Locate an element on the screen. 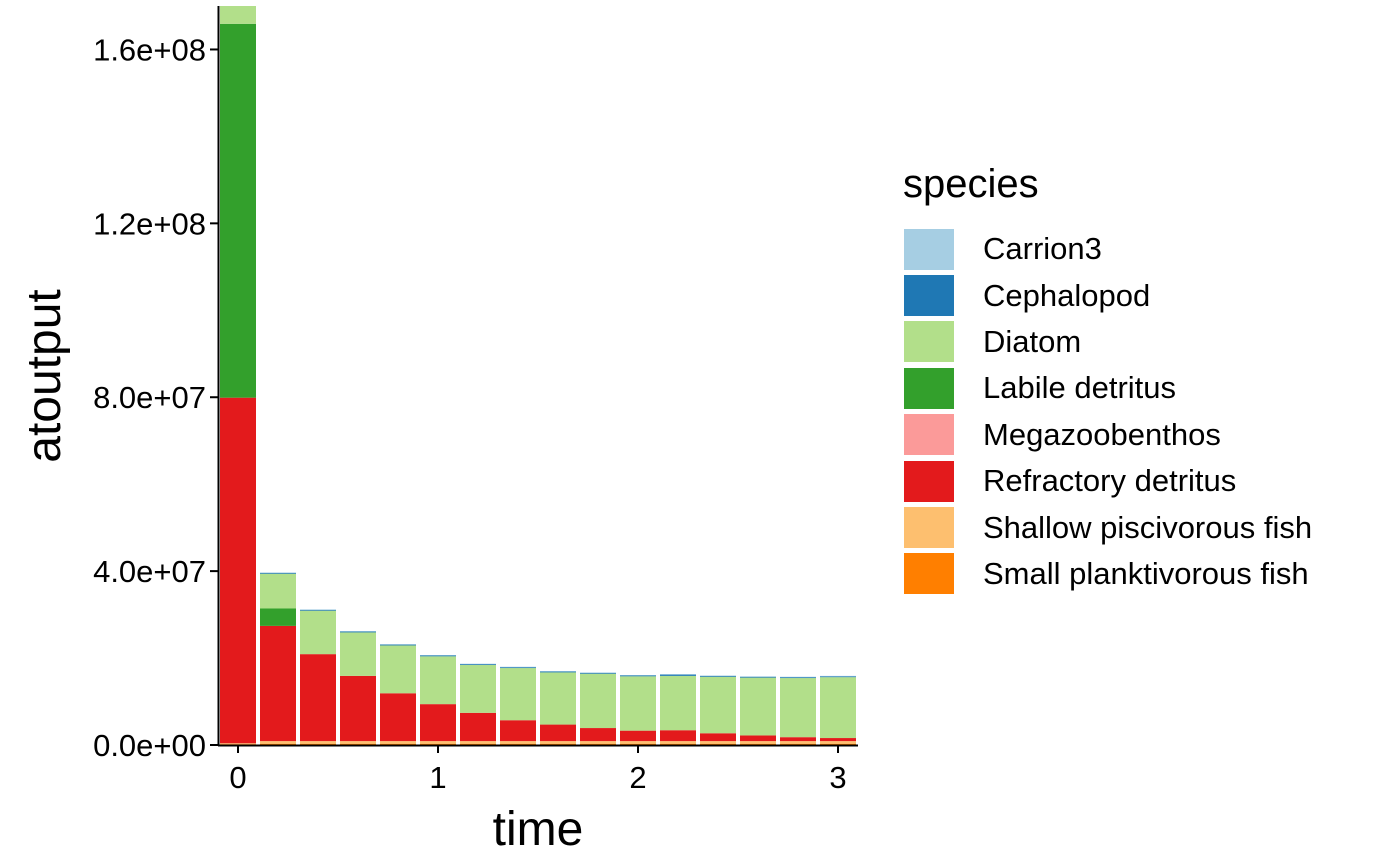  legend-item: Shallow piscivorous fish is located at coordinates (1107, 527).